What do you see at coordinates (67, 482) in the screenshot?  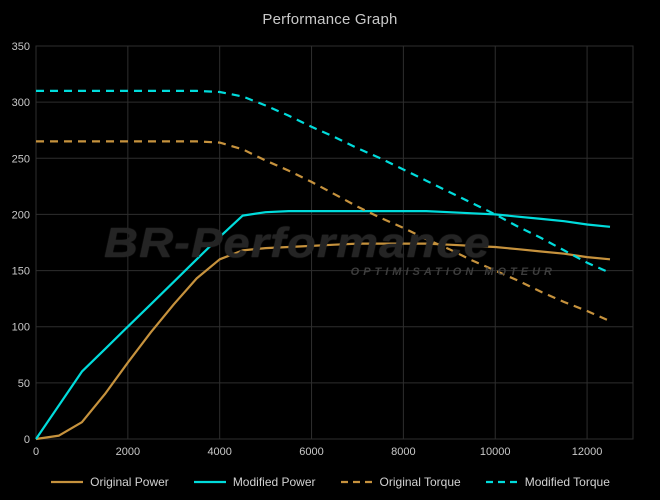 I see `original-power-line-sample-icon` at bounding box center [67, 482].